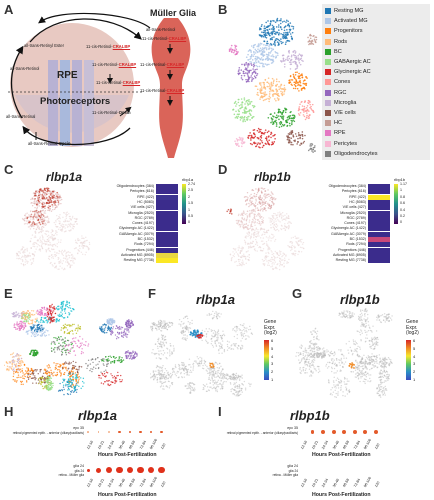  I want to click on heatmap-cell, so click(167, 186).